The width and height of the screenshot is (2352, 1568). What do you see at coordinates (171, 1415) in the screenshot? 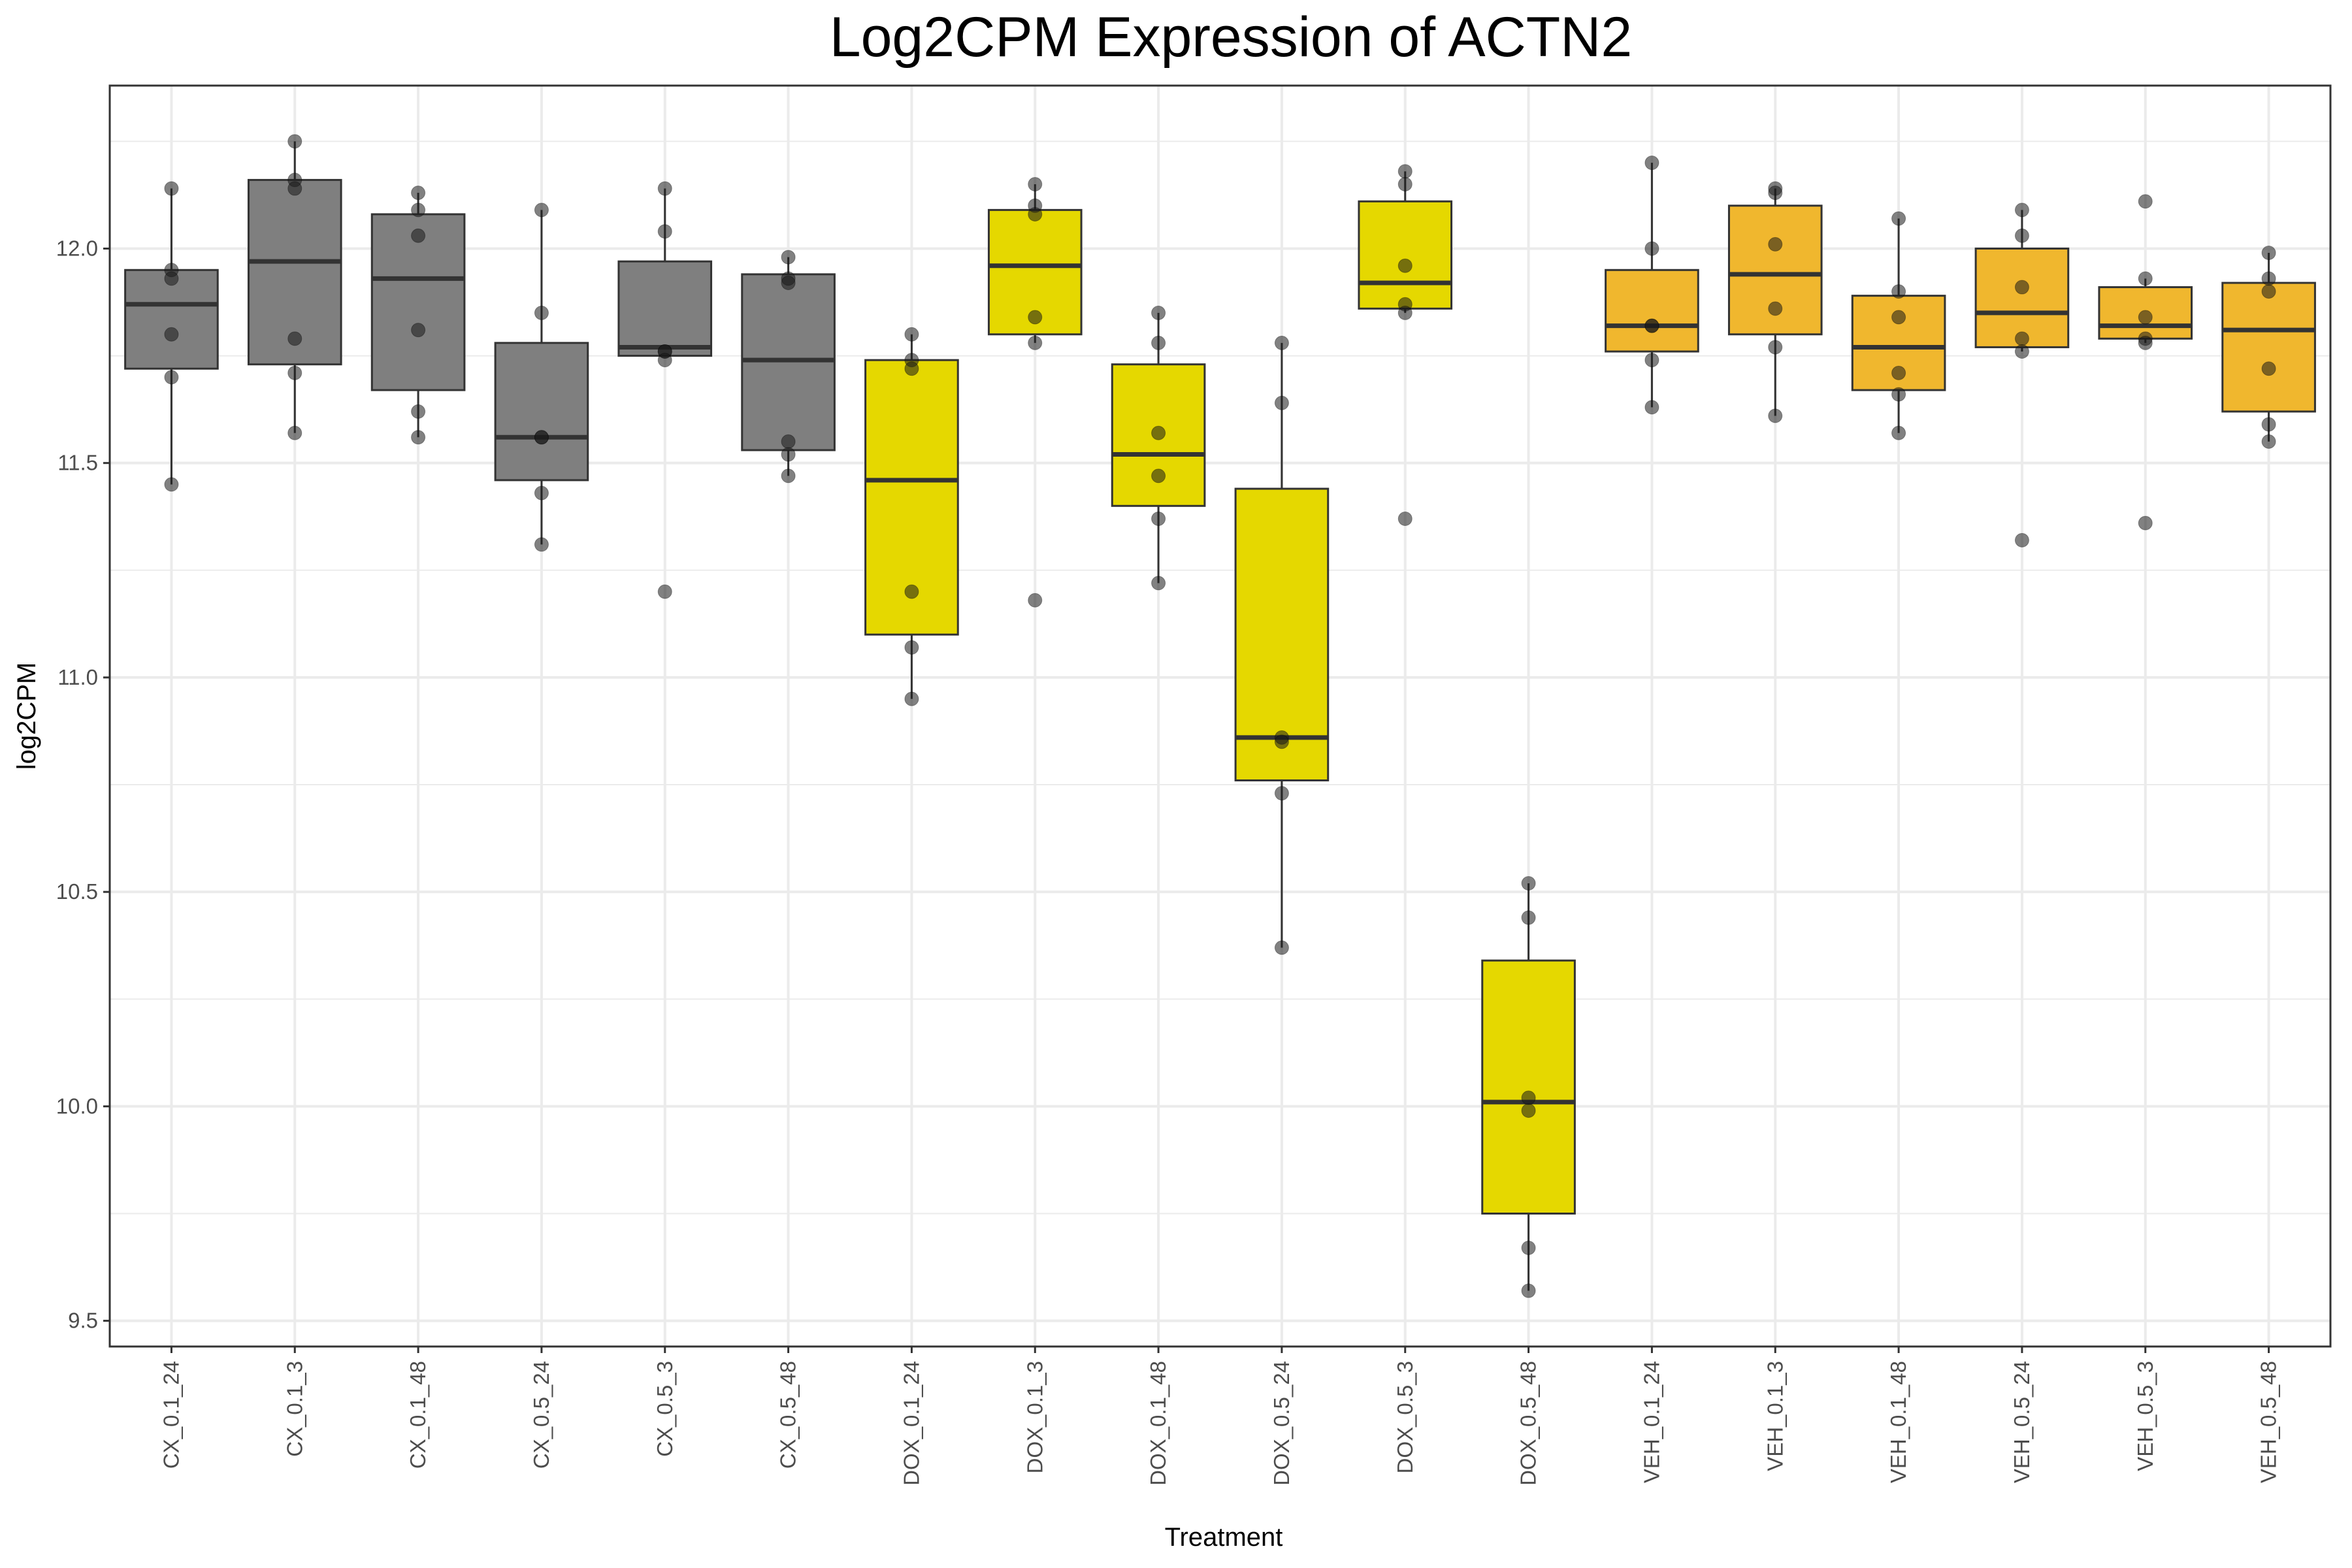
I see `x-tick-label: CX_0.1_24` at bounding box center [171, 1415].